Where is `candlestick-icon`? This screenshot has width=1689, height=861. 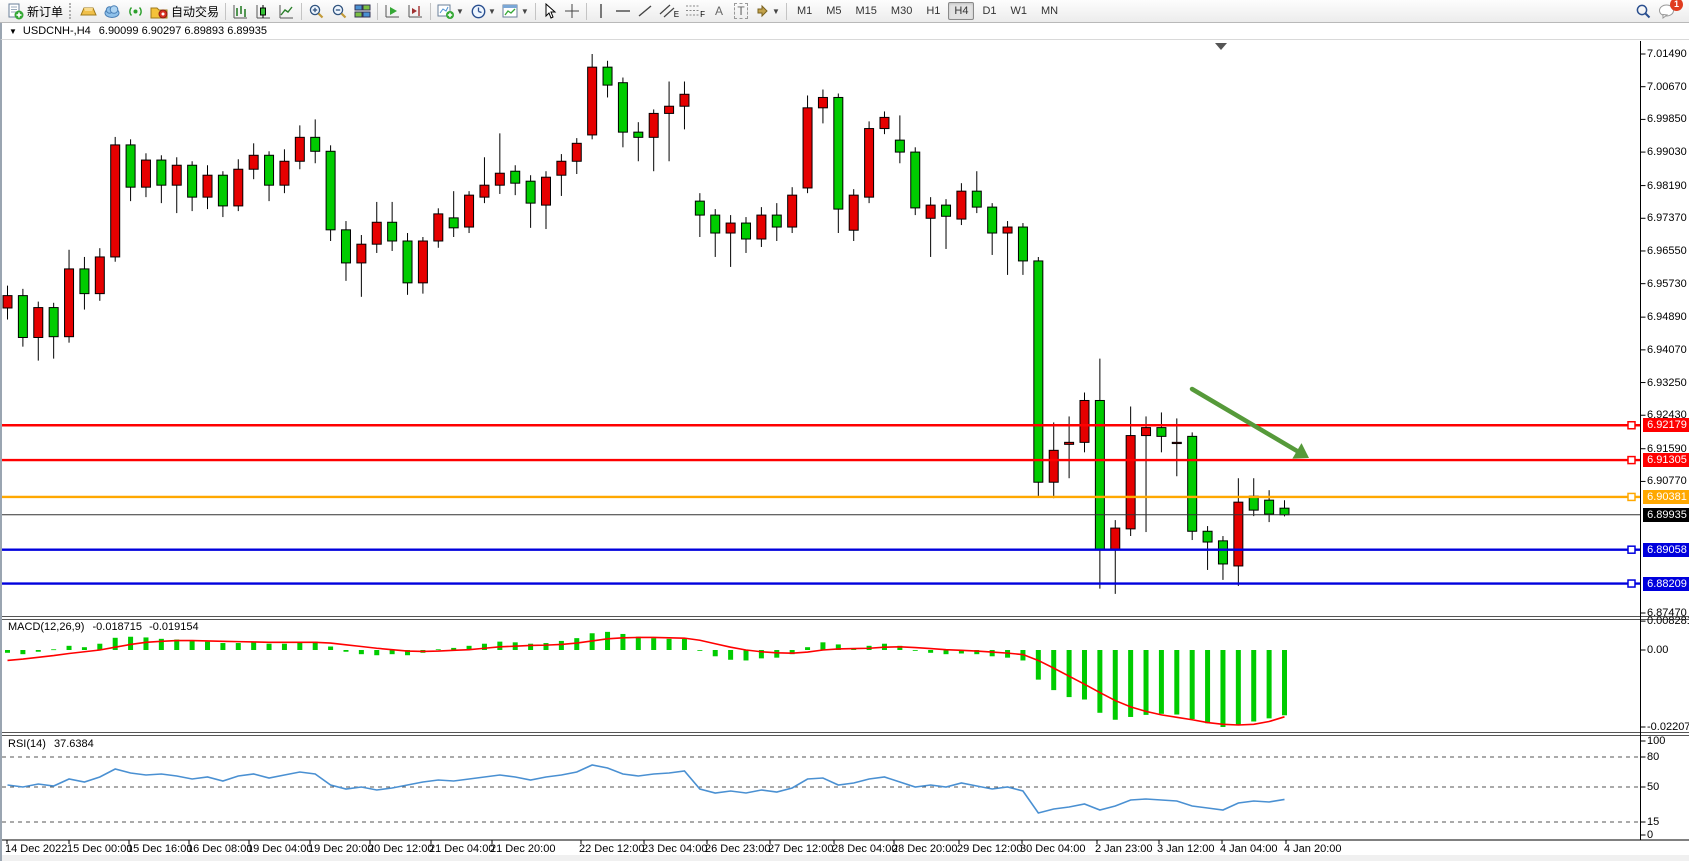
candlestick-icon is located at coordinates (263, 11).